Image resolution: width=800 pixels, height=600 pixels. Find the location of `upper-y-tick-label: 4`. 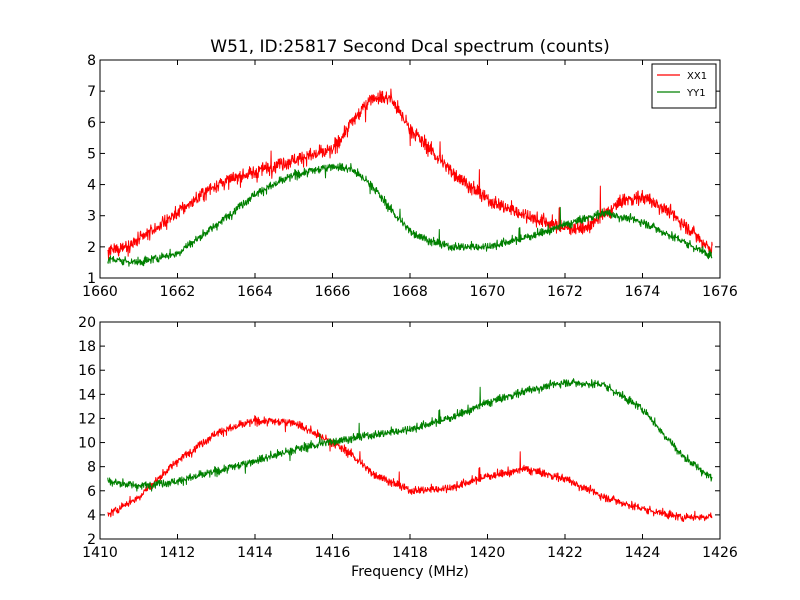

upper-y-tick-label: 4 is located at coordinates (91, 186).